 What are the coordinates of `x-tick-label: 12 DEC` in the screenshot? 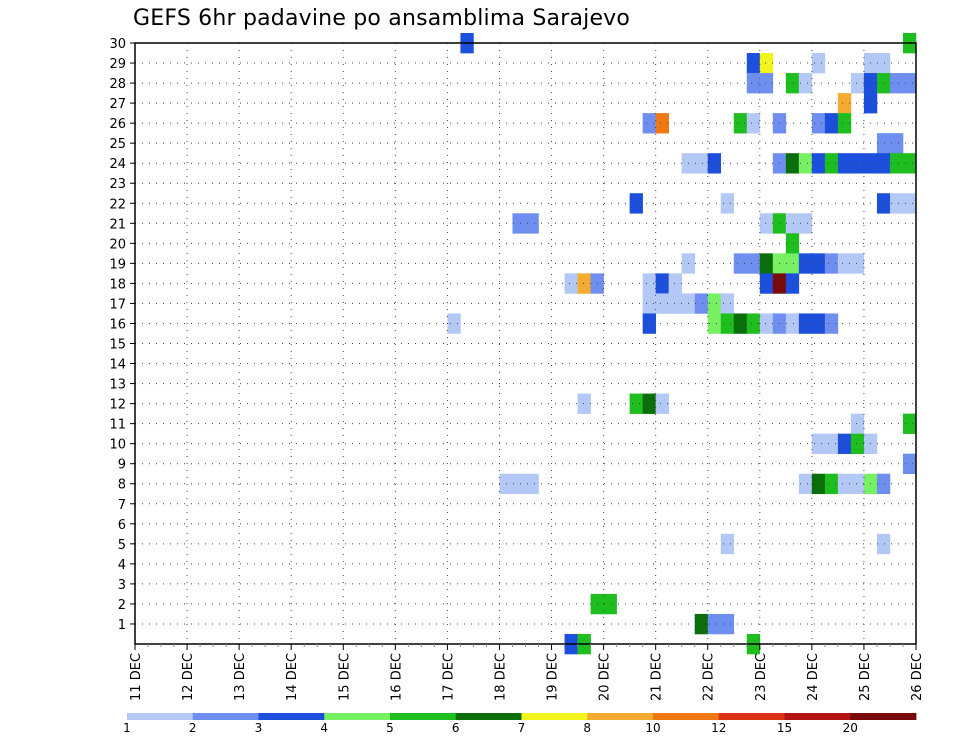 It's located at (188, 677).